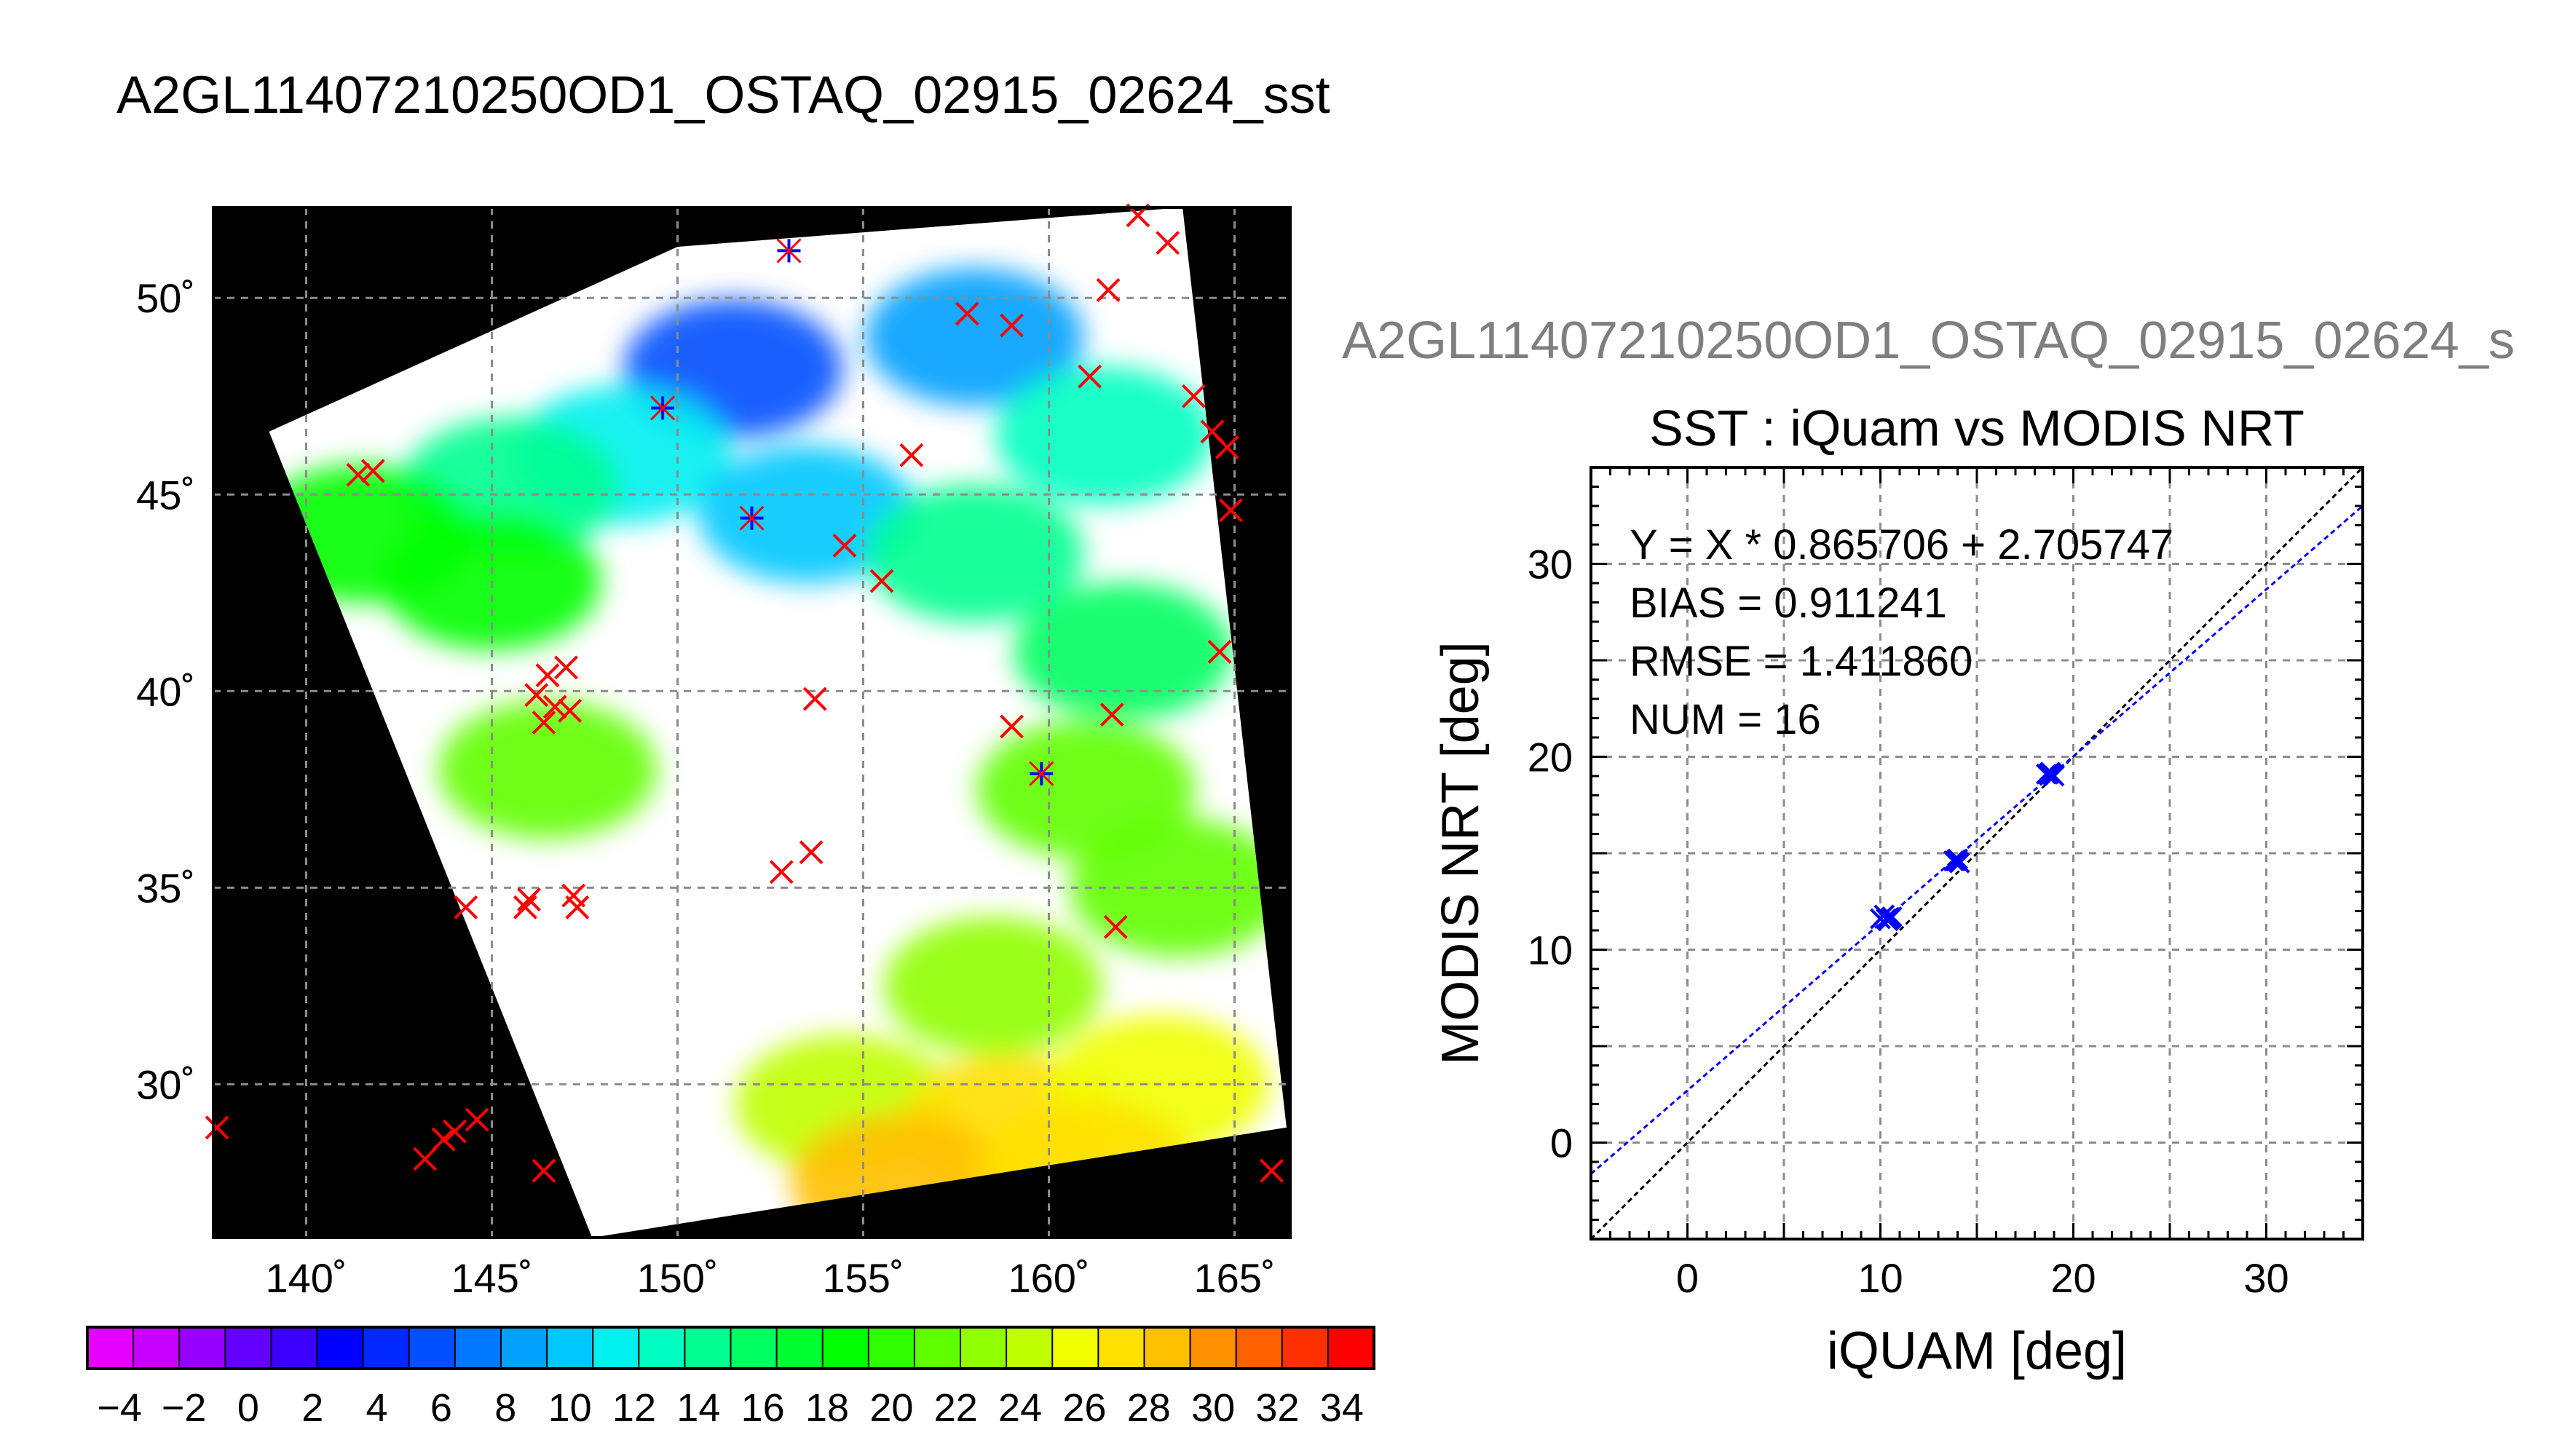 The image size is (2555, 1456). I want to click on scatter-point-10-stroke-b, so click(1886, 919).